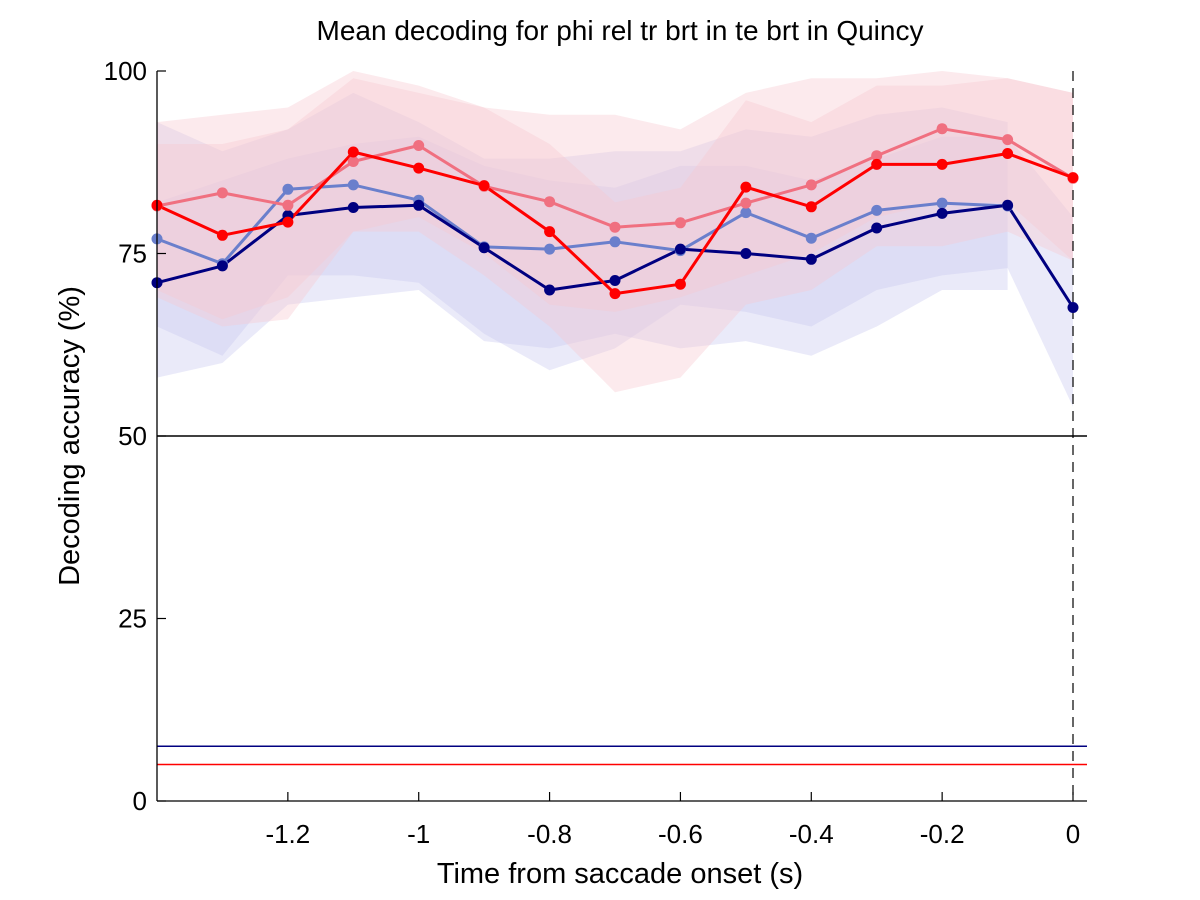 This screenshot has height=900, width=1200. I want to click on x-tick-label: -0.2, so click(942, 834).